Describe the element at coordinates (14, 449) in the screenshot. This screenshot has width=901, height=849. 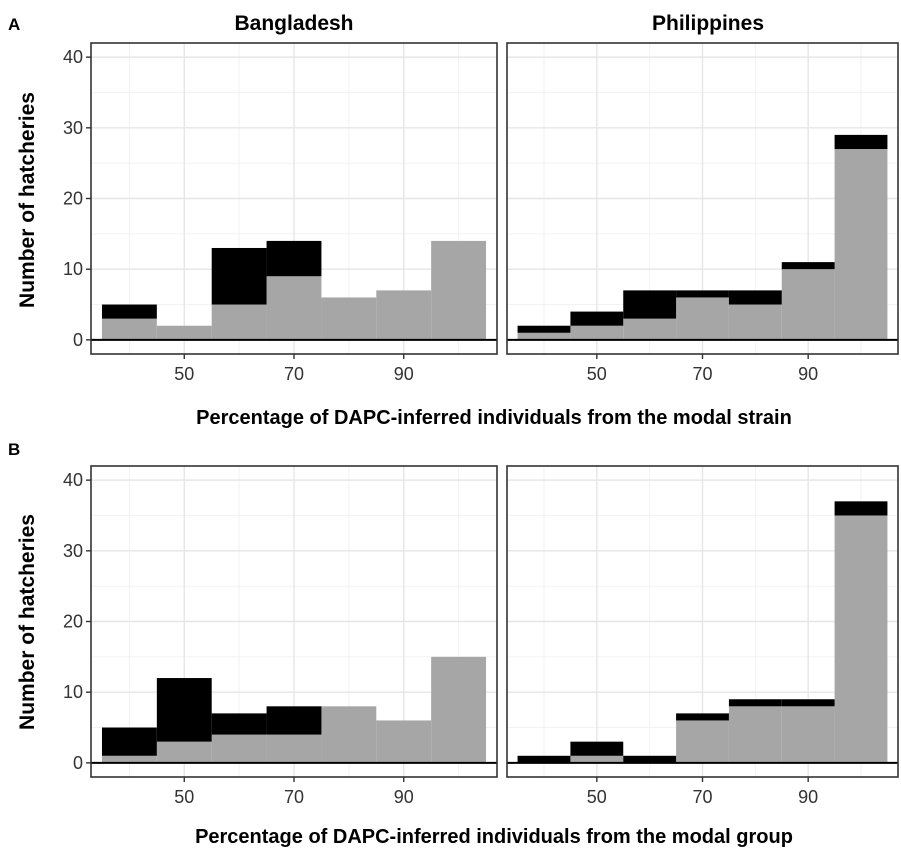
I see `panel-label-b: B` at that location.